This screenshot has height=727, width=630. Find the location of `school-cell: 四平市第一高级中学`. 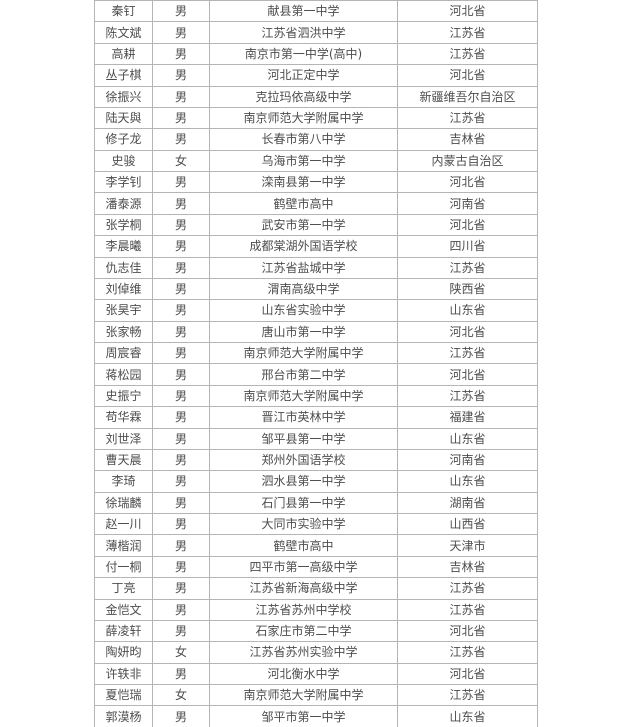

school-cell: 四平市第一高级中学 is located at coordinates (303, 567).